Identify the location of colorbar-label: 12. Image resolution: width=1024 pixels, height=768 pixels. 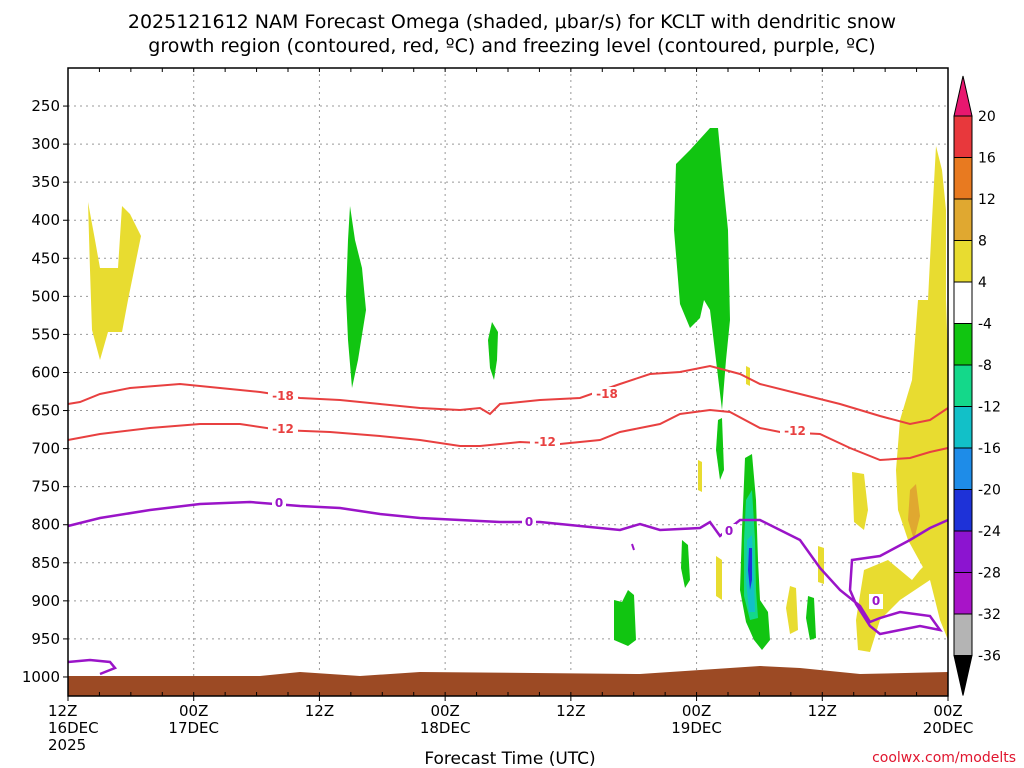
(987, 200).